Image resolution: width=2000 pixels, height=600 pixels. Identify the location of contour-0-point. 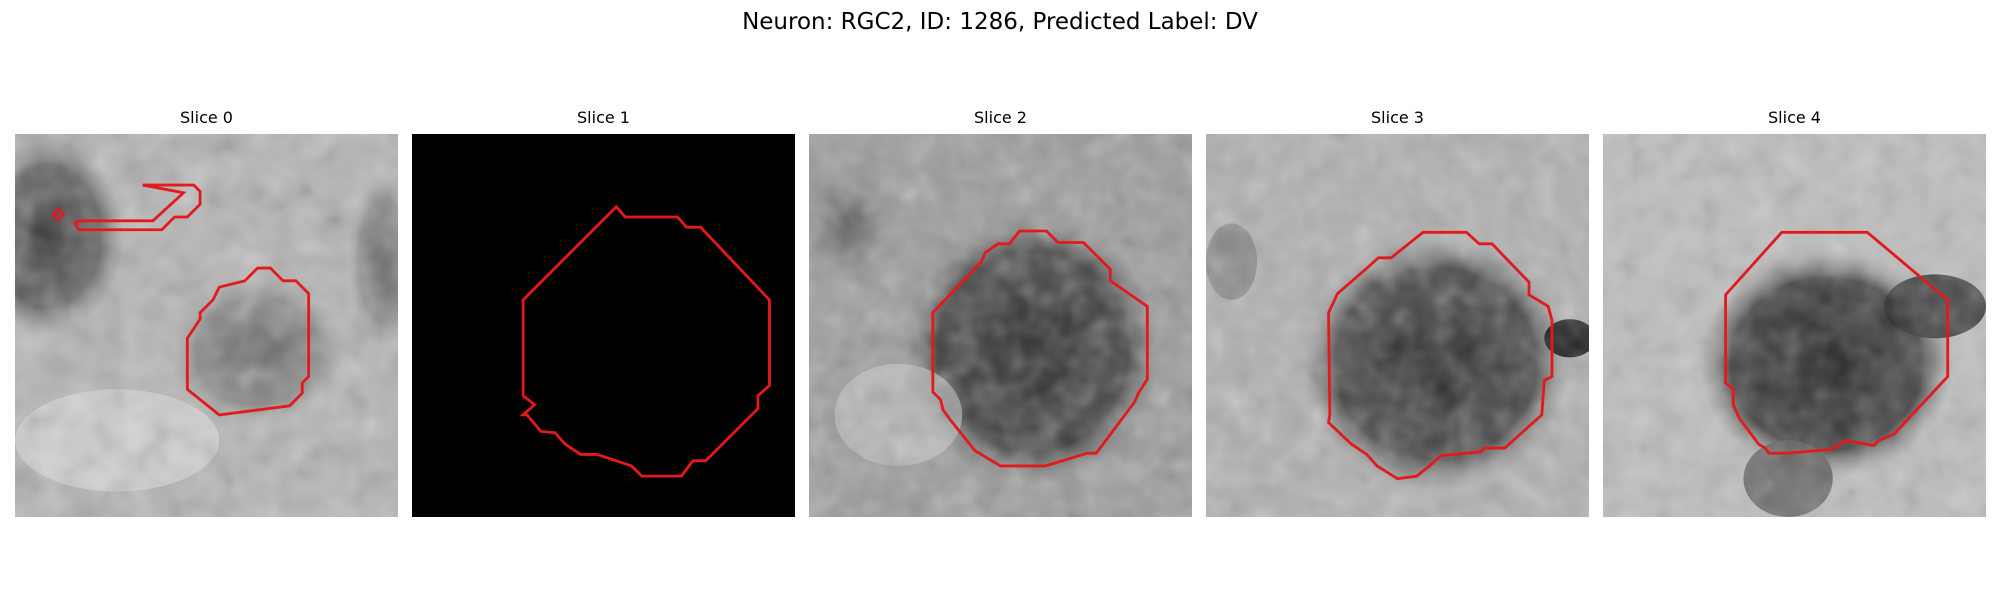
(58, 214).